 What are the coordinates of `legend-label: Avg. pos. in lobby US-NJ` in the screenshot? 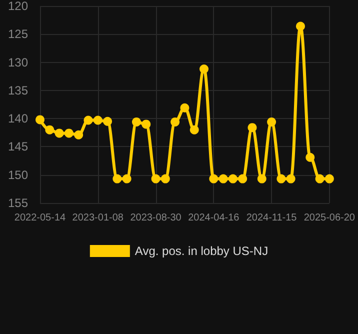 It's located at (201, 251).